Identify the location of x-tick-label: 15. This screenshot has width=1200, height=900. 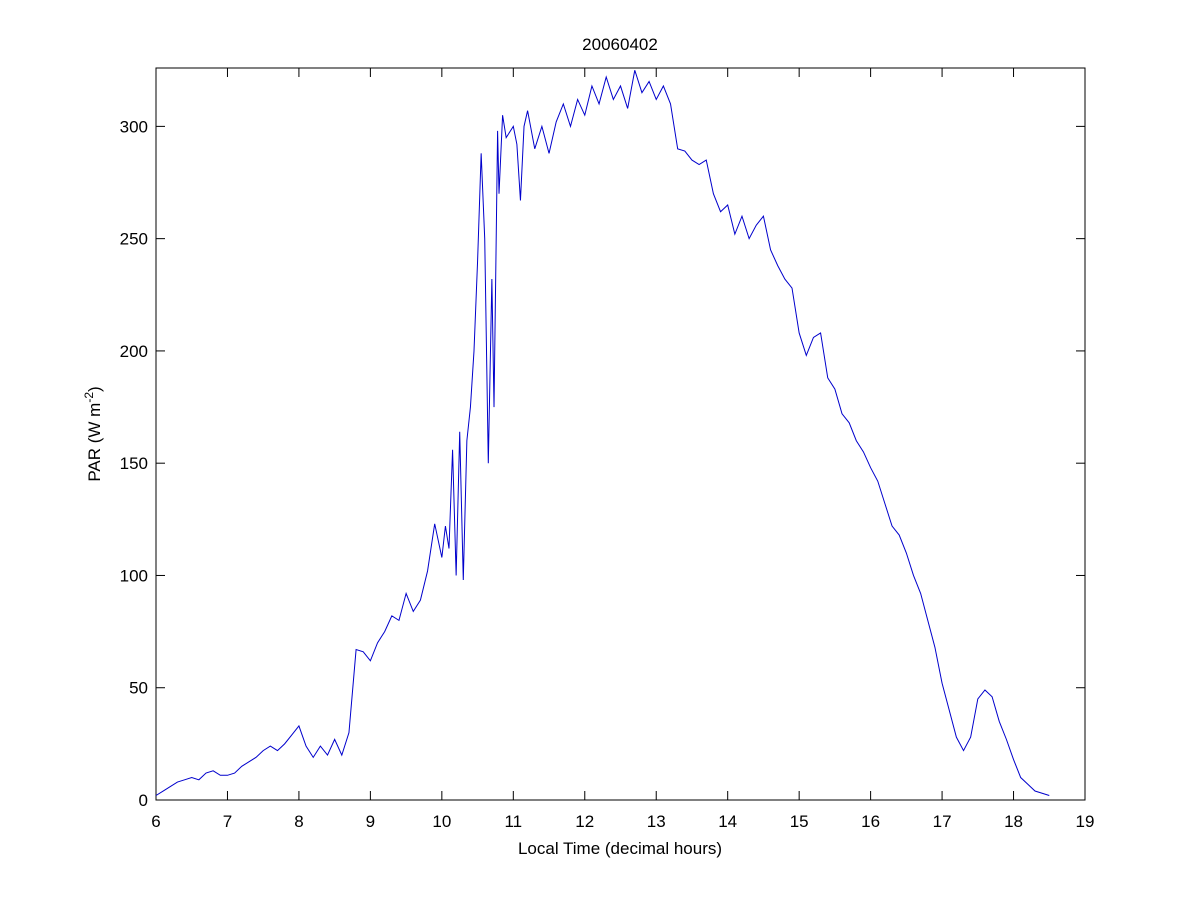
(799, 821).